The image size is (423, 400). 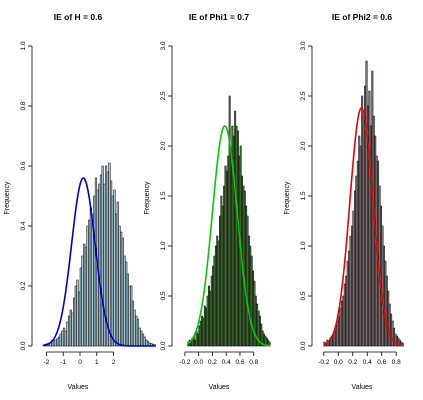 I want to click on x-tick-label: 0, so click(x=80, y=362).